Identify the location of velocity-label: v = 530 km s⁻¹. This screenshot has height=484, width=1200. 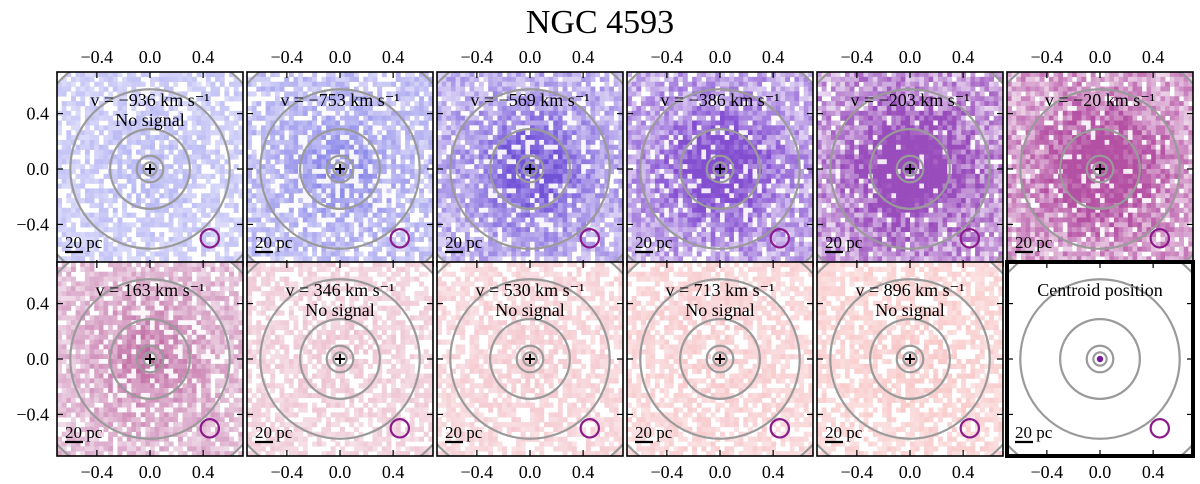
(529, 290).